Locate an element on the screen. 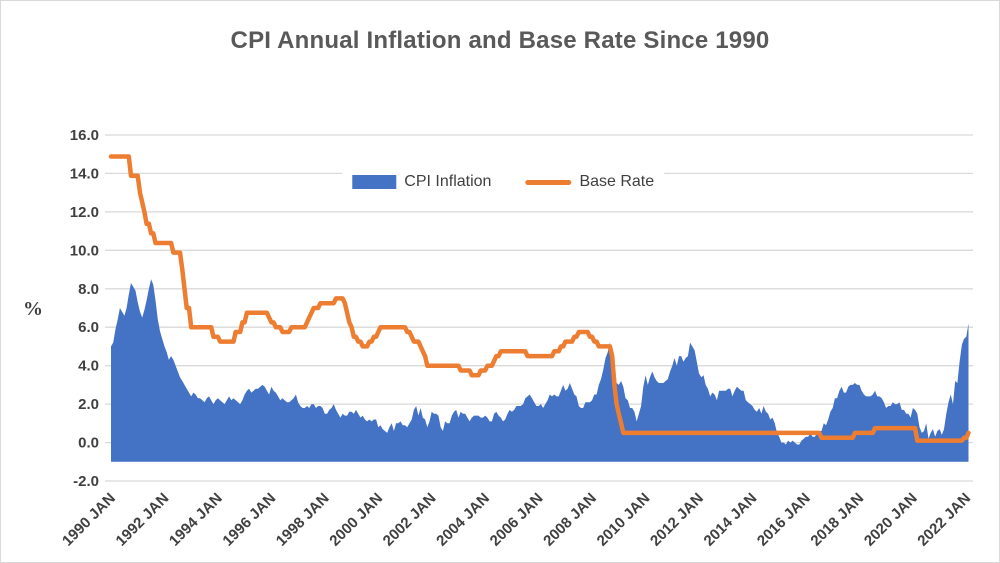 The height and width of the screenshot is (563, 1000). y-tick-label: 2.0 is located at coordinates (88, 404).